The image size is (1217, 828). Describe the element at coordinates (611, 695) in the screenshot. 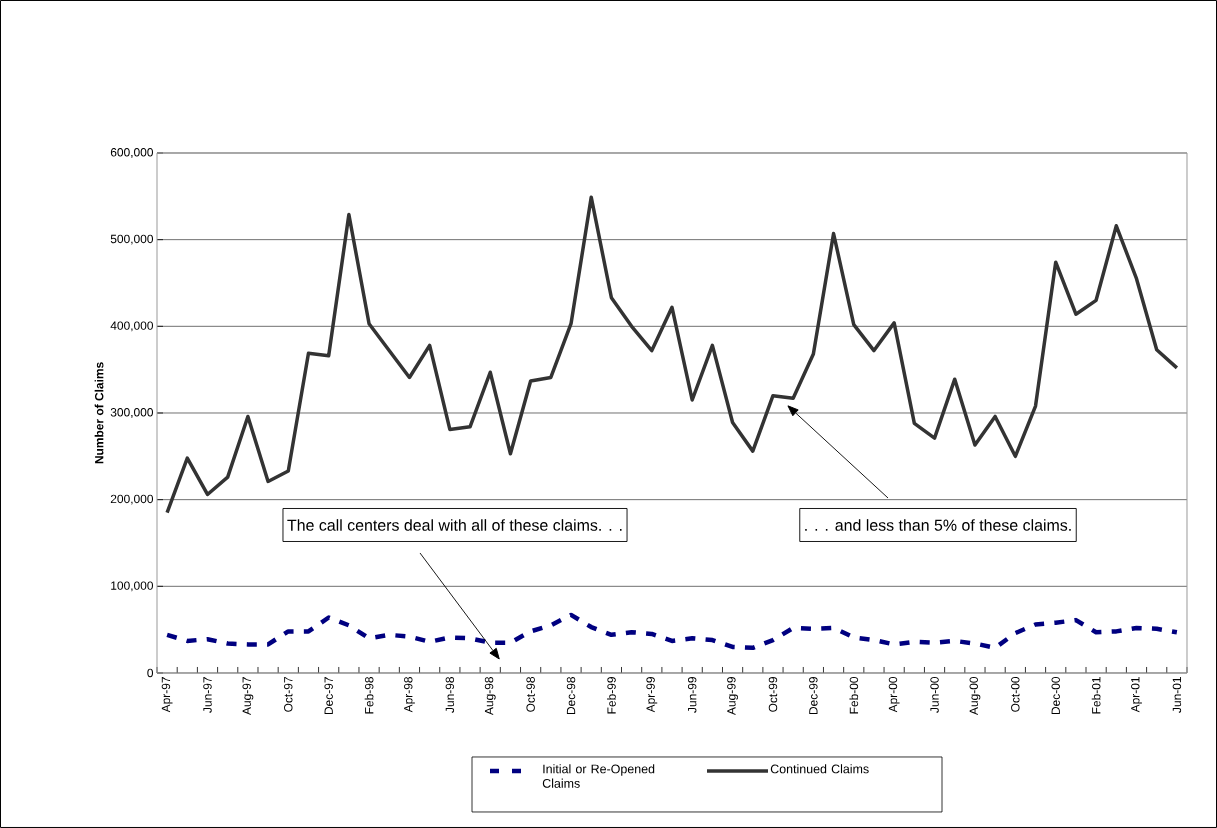

I see `x-tick-label: Feb-99` at that location.